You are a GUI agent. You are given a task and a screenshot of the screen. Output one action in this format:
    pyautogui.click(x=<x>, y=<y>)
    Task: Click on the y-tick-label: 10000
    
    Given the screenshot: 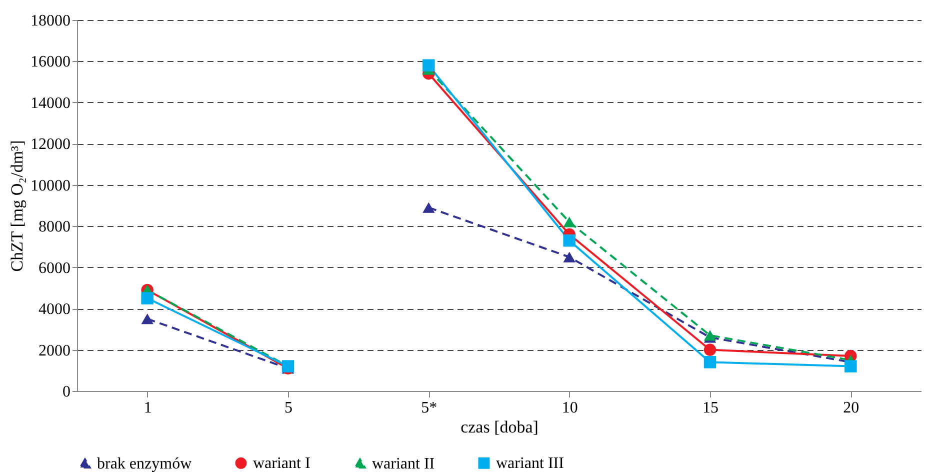 What is the action you would take?
    pyautogui.click(x=50, y=185)
    